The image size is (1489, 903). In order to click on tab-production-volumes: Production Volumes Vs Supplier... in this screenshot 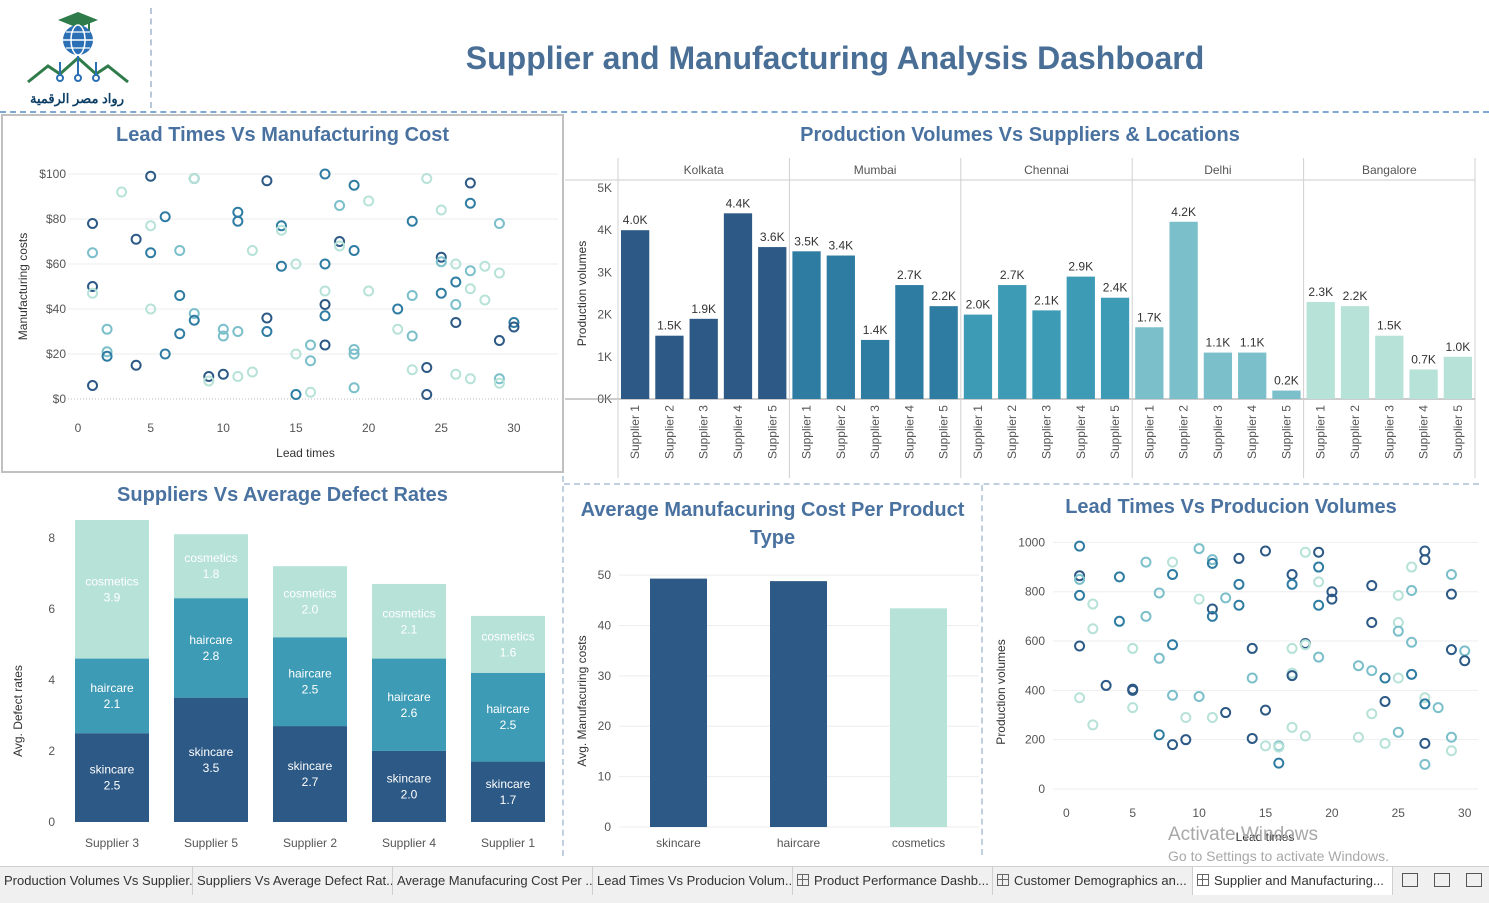, I will do `click(96, 881)`.